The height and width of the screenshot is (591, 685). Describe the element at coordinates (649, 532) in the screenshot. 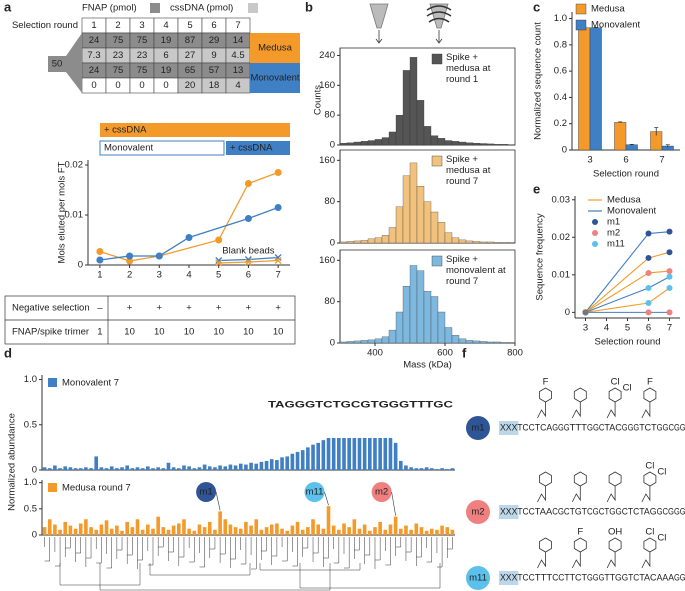

I see `label: Cl` at that location.